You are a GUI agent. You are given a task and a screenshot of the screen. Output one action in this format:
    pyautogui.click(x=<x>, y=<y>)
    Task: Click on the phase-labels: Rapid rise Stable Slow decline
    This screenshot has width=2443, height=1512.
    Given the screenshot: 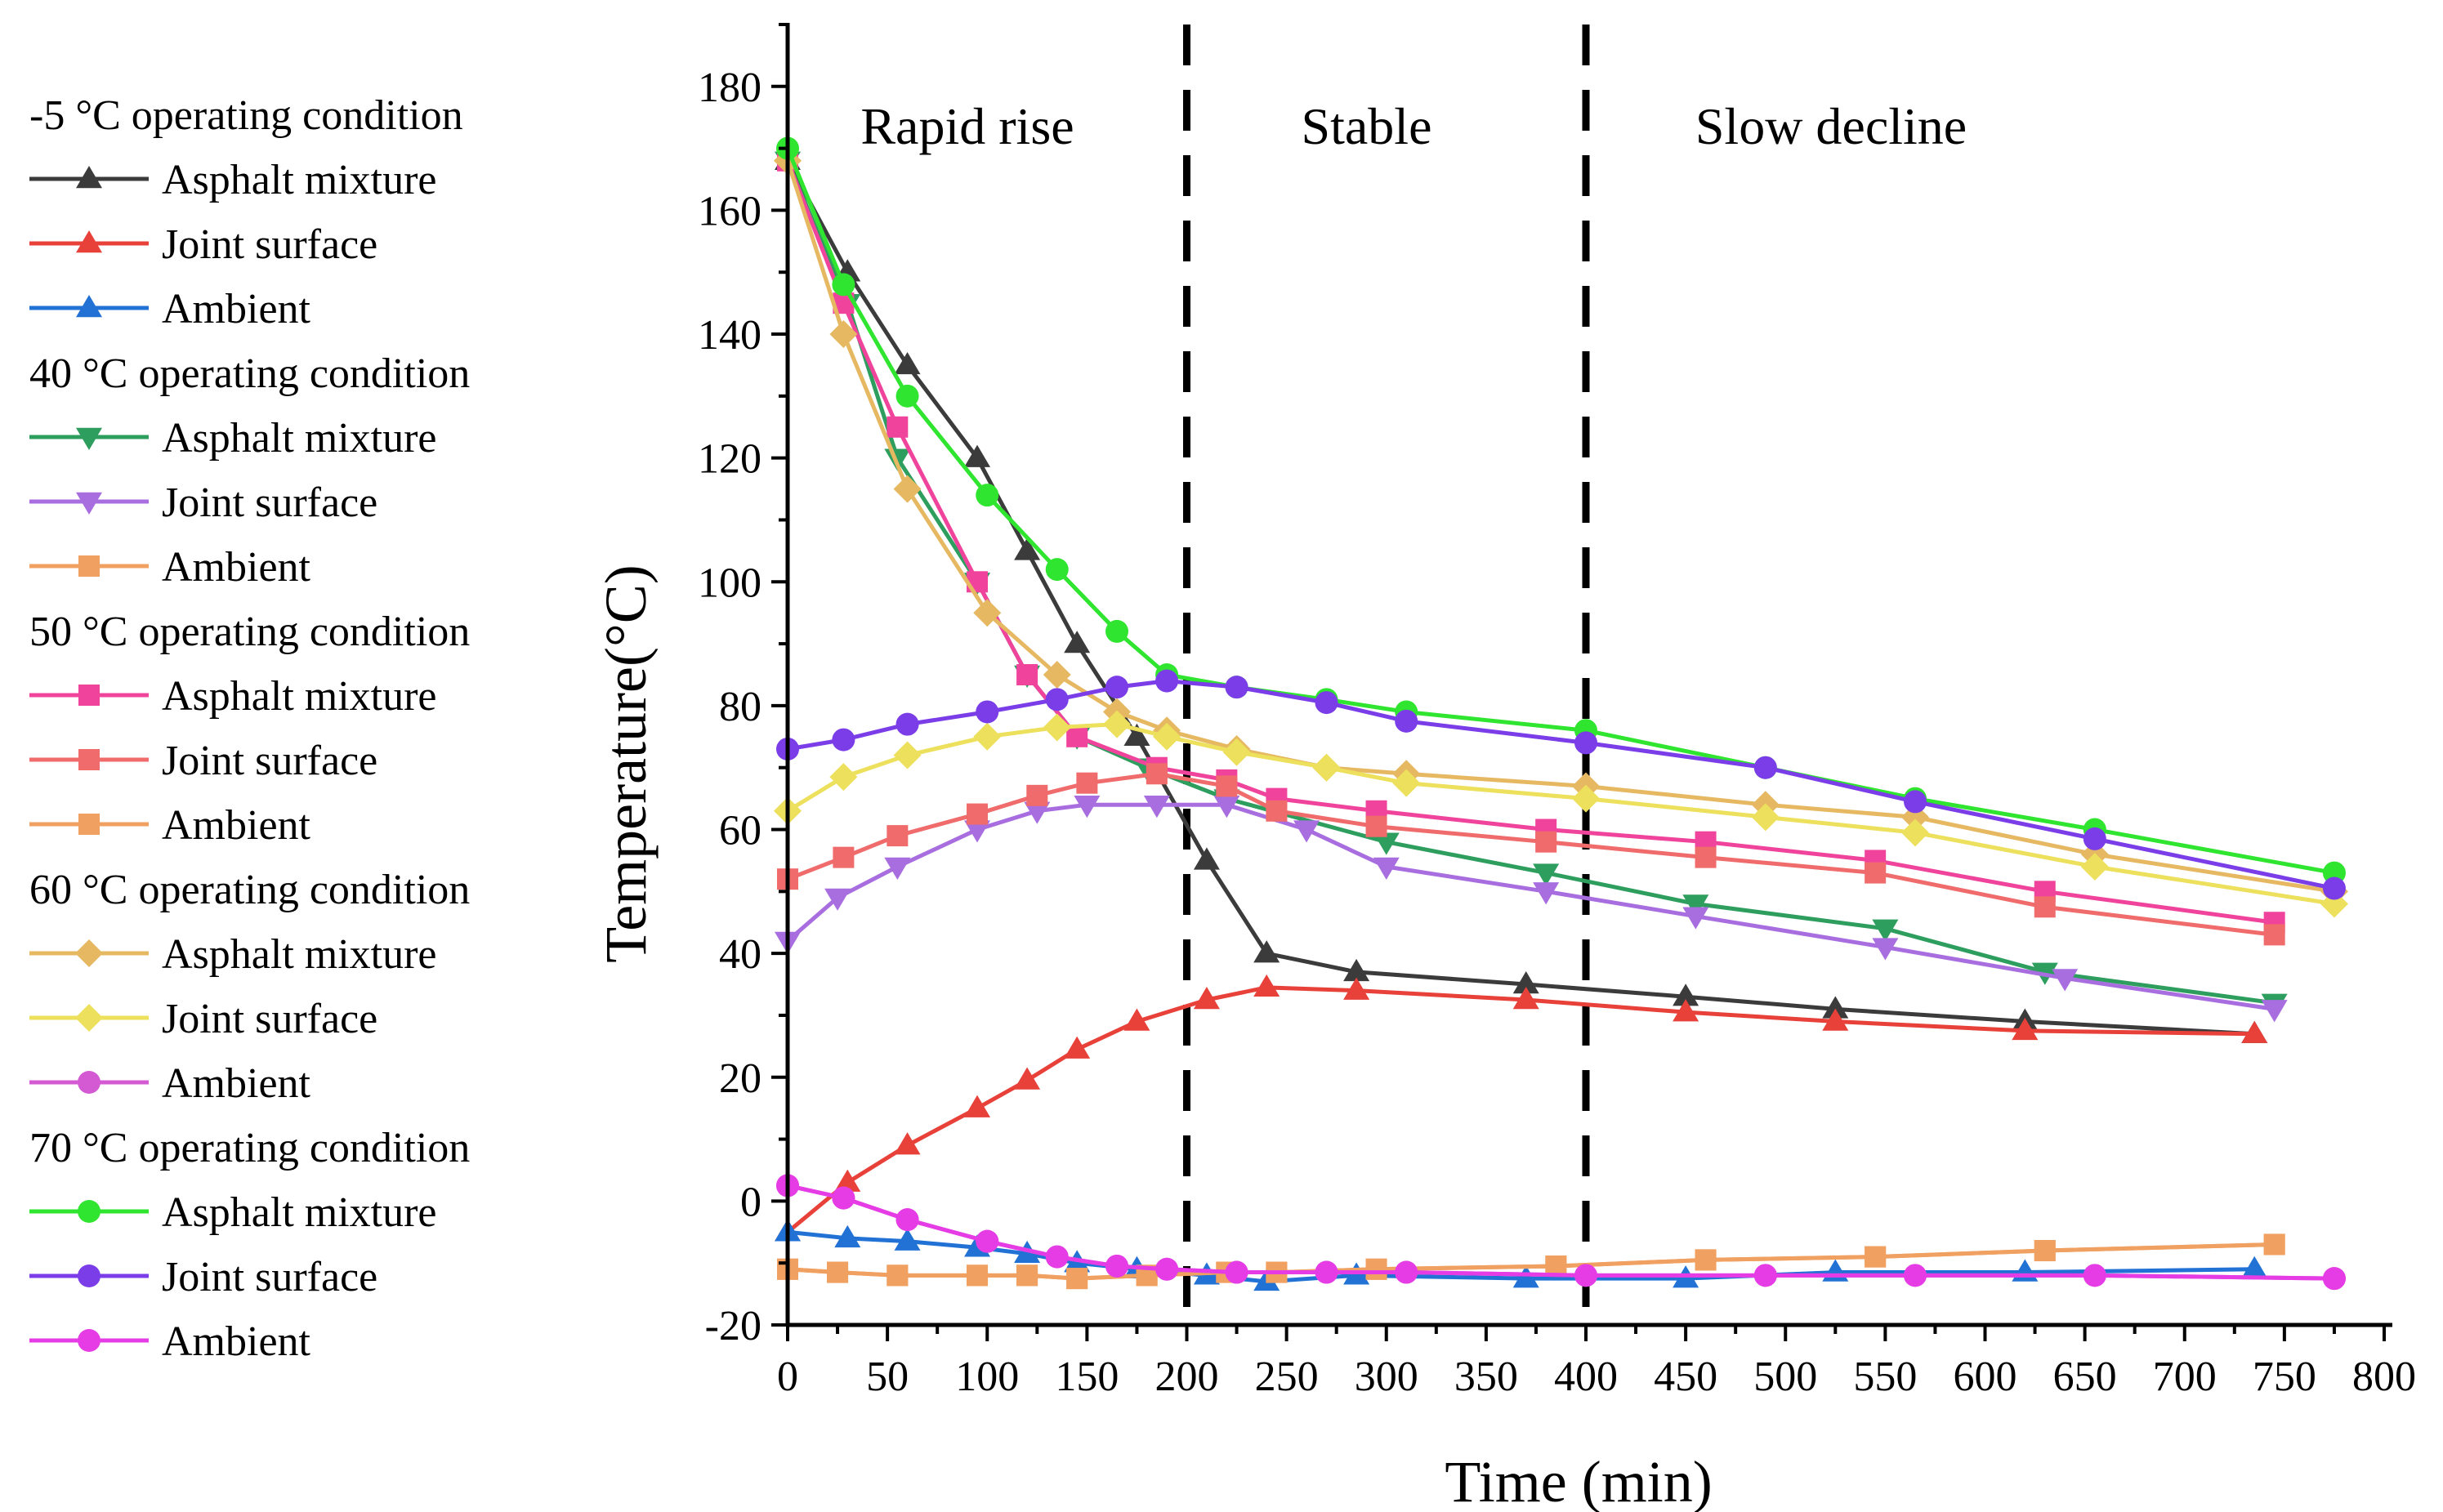 What is the action you would take?
    pyautogui.click(x=1413, y=126)
    